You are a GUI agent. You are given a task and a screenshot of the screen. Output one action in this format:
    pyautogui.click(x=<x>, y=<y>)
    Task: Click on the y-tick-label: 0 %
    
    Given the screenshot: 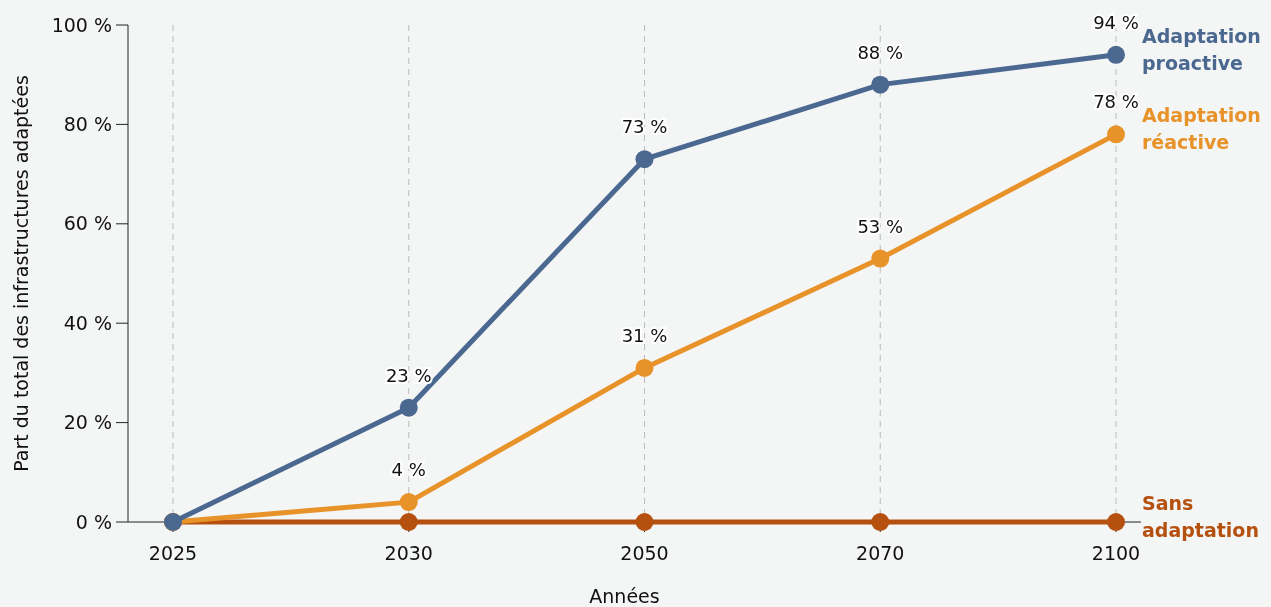 What is the action you would take?
    pyautogui.click(x=93, y=521)
    